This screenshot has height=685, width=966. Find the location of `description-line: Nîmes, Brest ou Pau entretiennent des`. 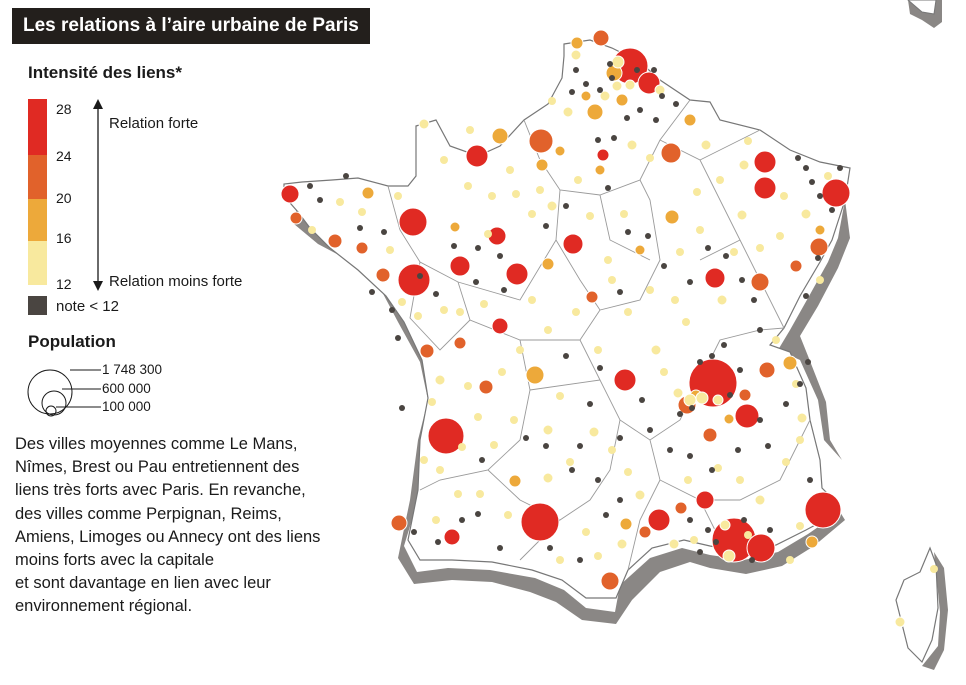

description-line: Nîmes, Brest ou Pau entretiennent des is located at coordinates (157, 467).